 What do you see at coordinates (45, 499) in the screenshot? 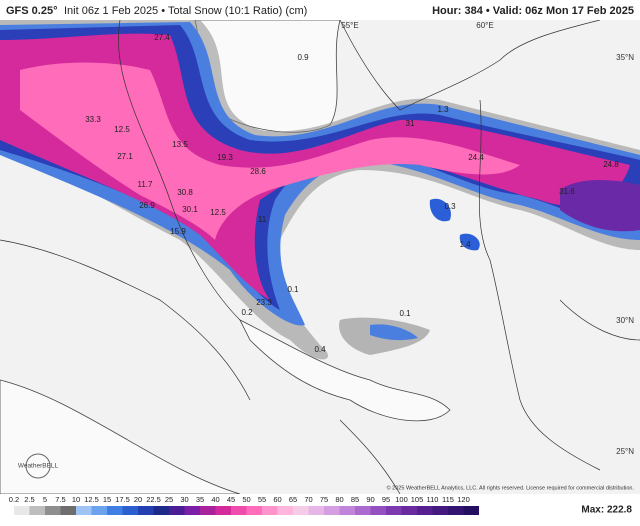
I see `legend-tick-label: 5` at bounding box center [45, 499].